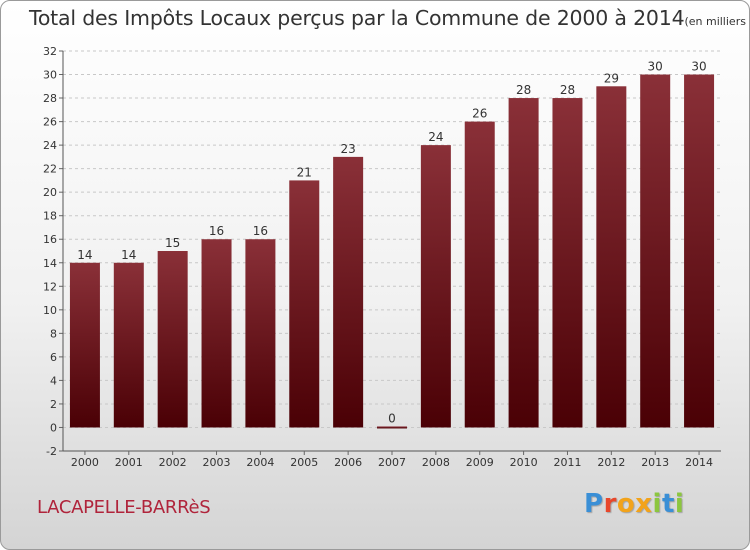  What do you see at coordinates (50, 216) in the screenshot?
I see `y-tick-label: 18` at bounding box center [50, 216].